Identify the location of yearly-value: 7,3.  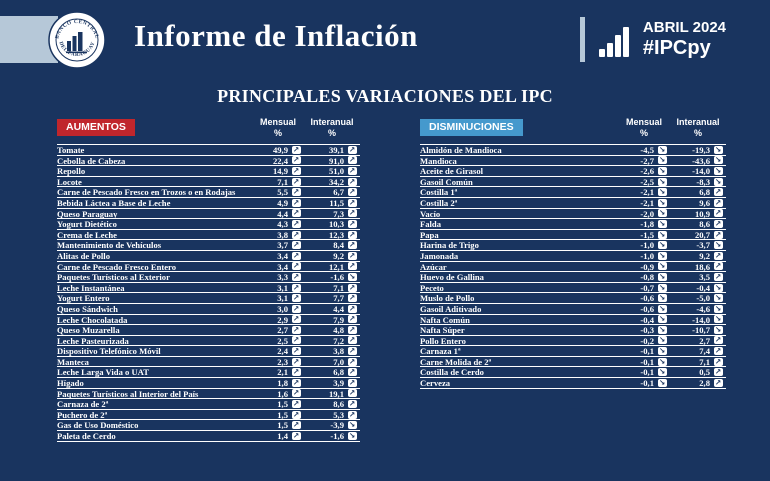
(338, 213).